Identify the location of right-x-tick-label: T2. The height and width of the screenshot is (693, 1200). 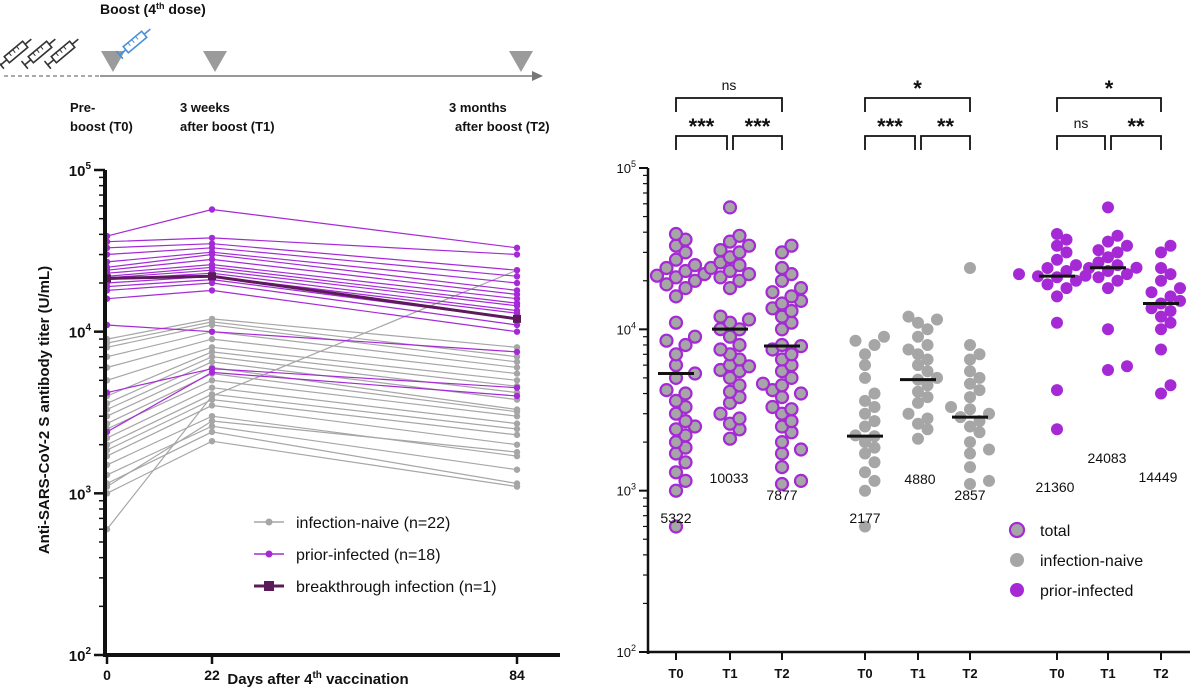
(781, 673).